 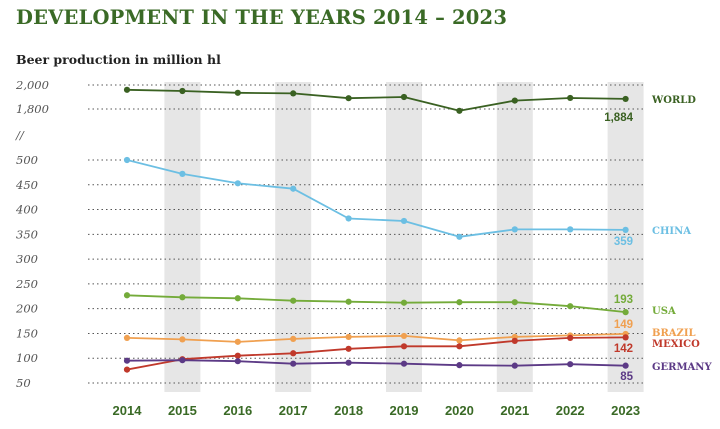 What do you see at coordinates (20, 135) in the screenshot?
I see `y-axis-break: //` at bounding box center [20, 135].